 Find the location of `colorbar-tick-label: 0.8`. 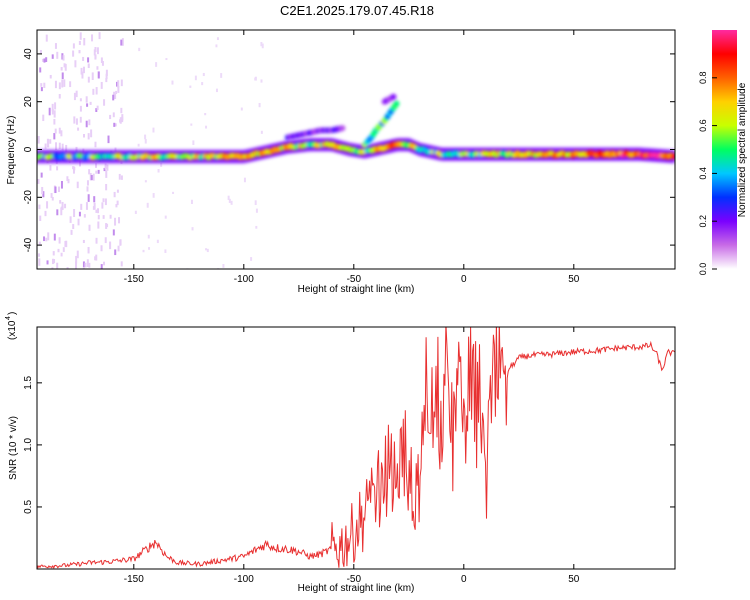

colorbar-tick-label: 0.8 is located at coordinates (703, 78).